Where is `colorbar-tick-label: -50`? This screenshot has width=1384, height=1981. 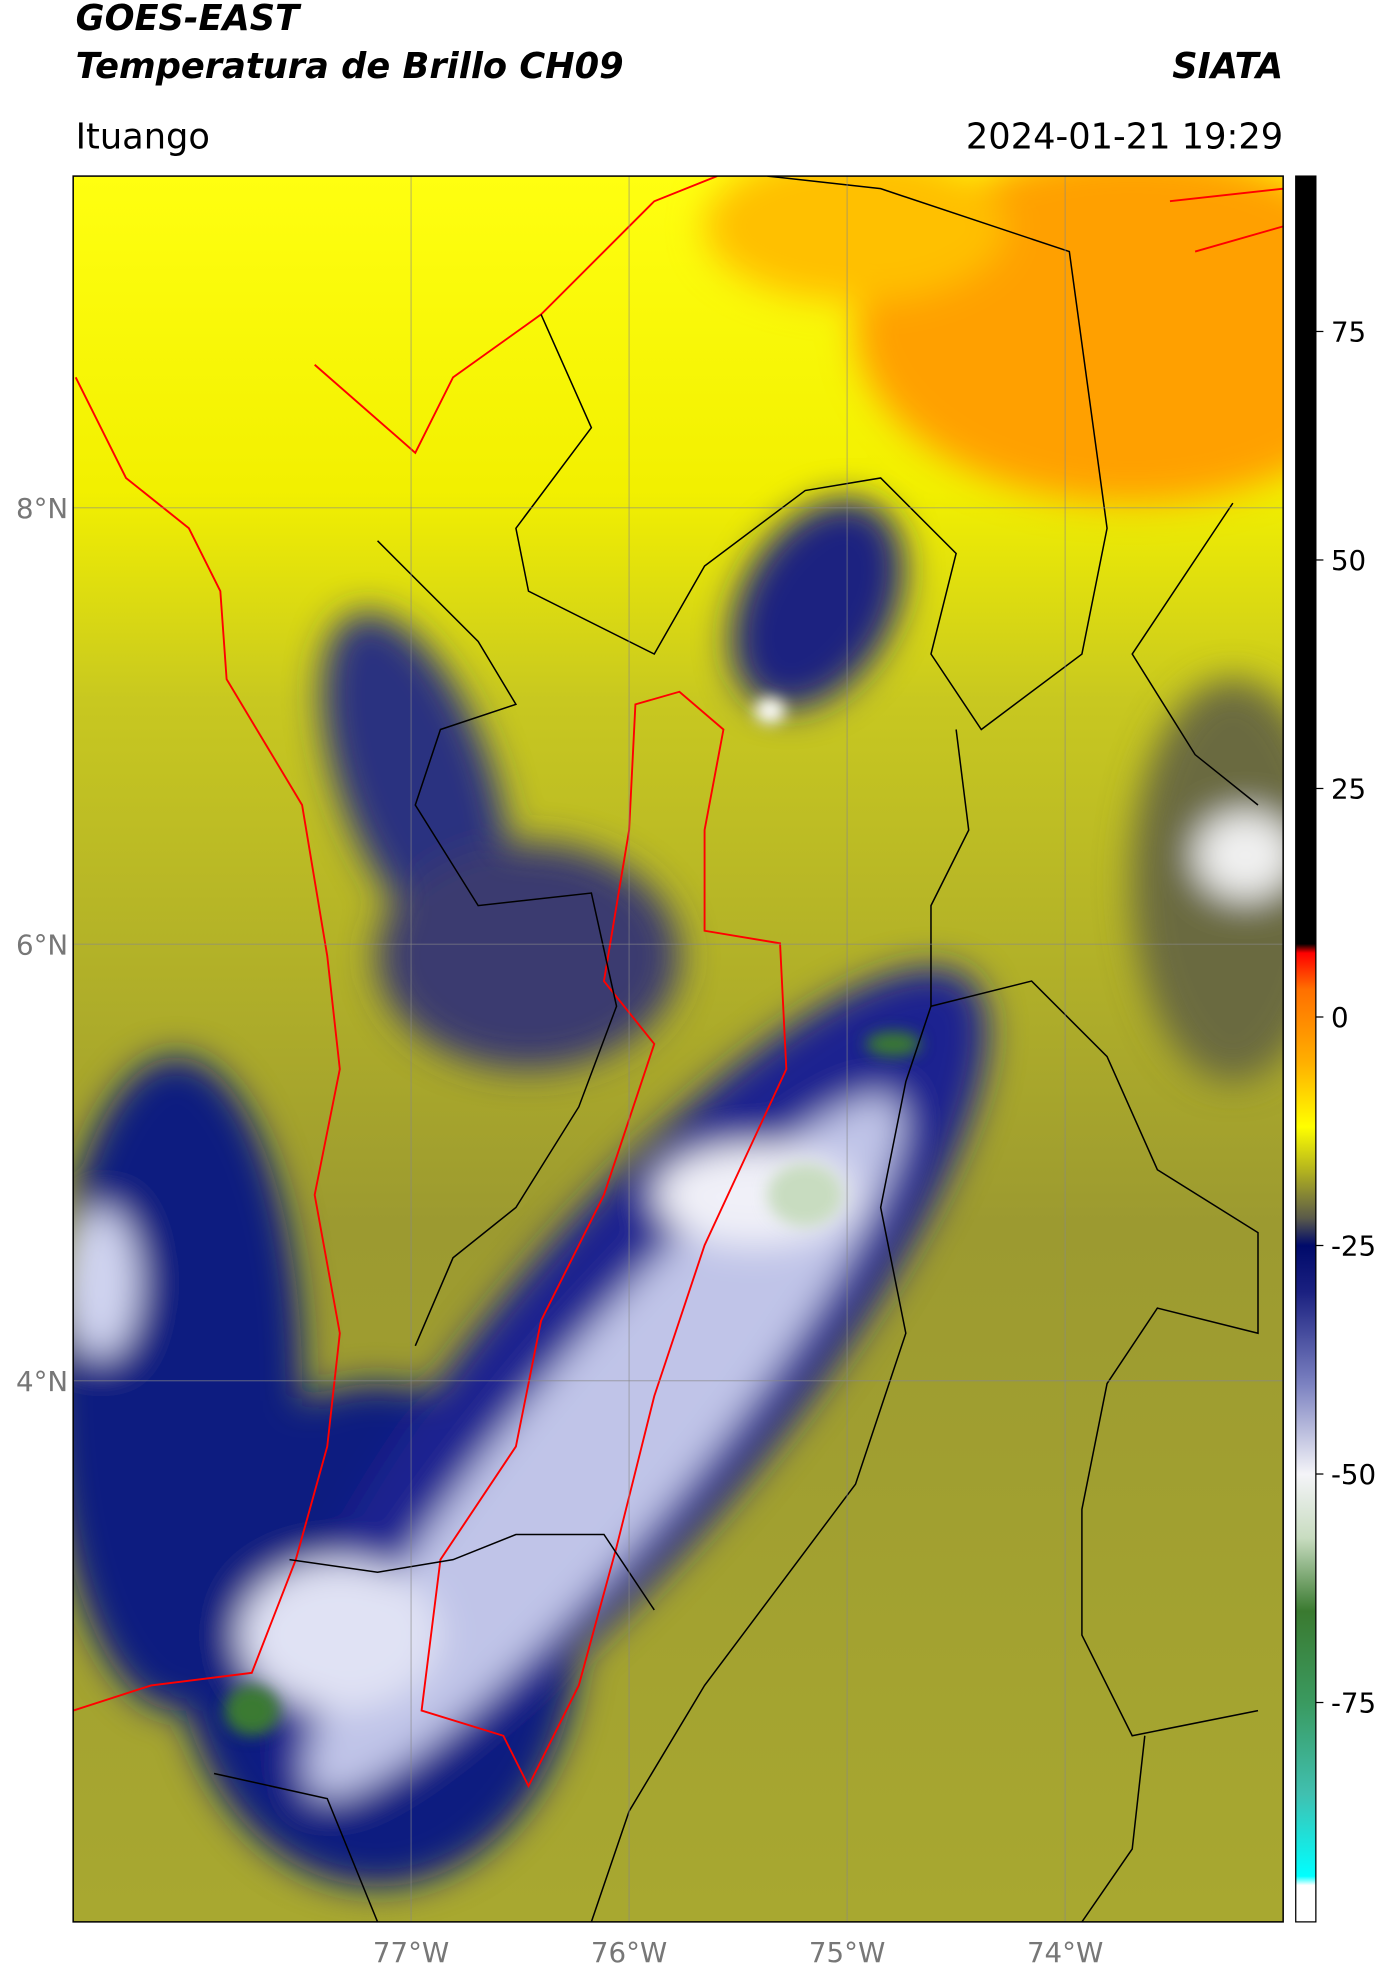 colorbar-tick-label: -50 is located at coordinates (1353, 1474).